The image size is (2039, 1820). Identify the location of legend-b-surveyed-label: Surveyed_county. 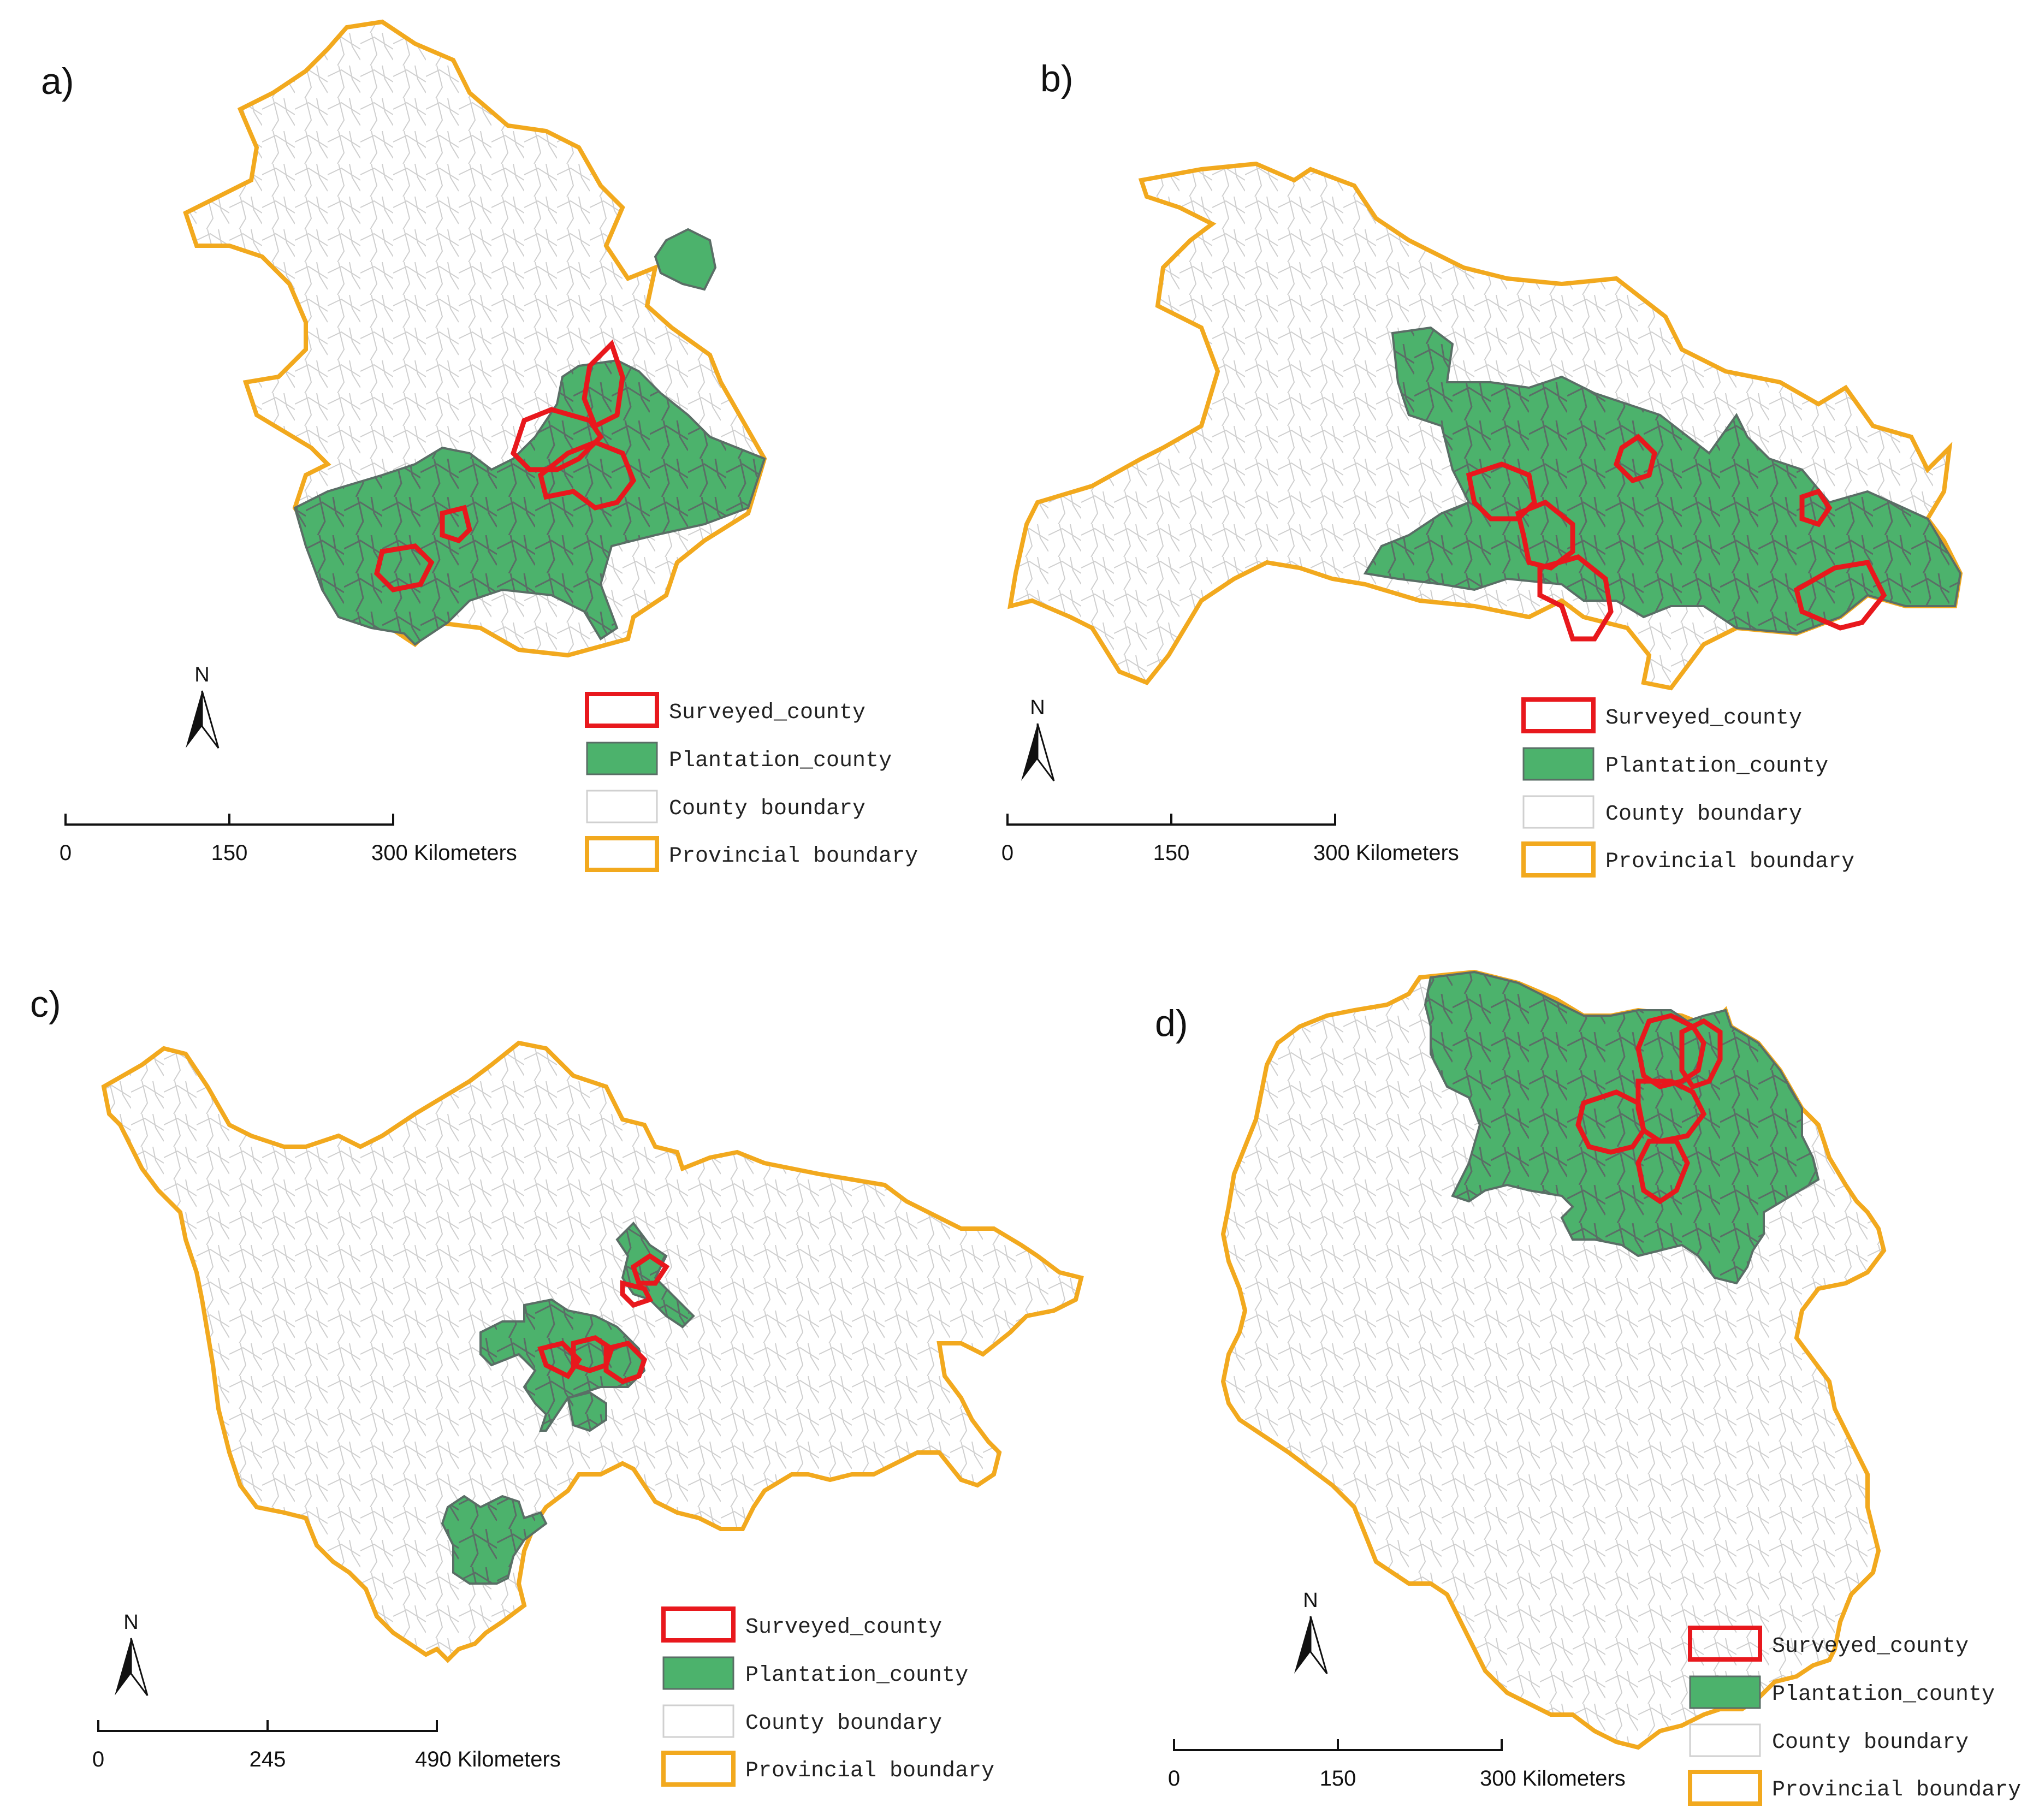
(1704, 718).